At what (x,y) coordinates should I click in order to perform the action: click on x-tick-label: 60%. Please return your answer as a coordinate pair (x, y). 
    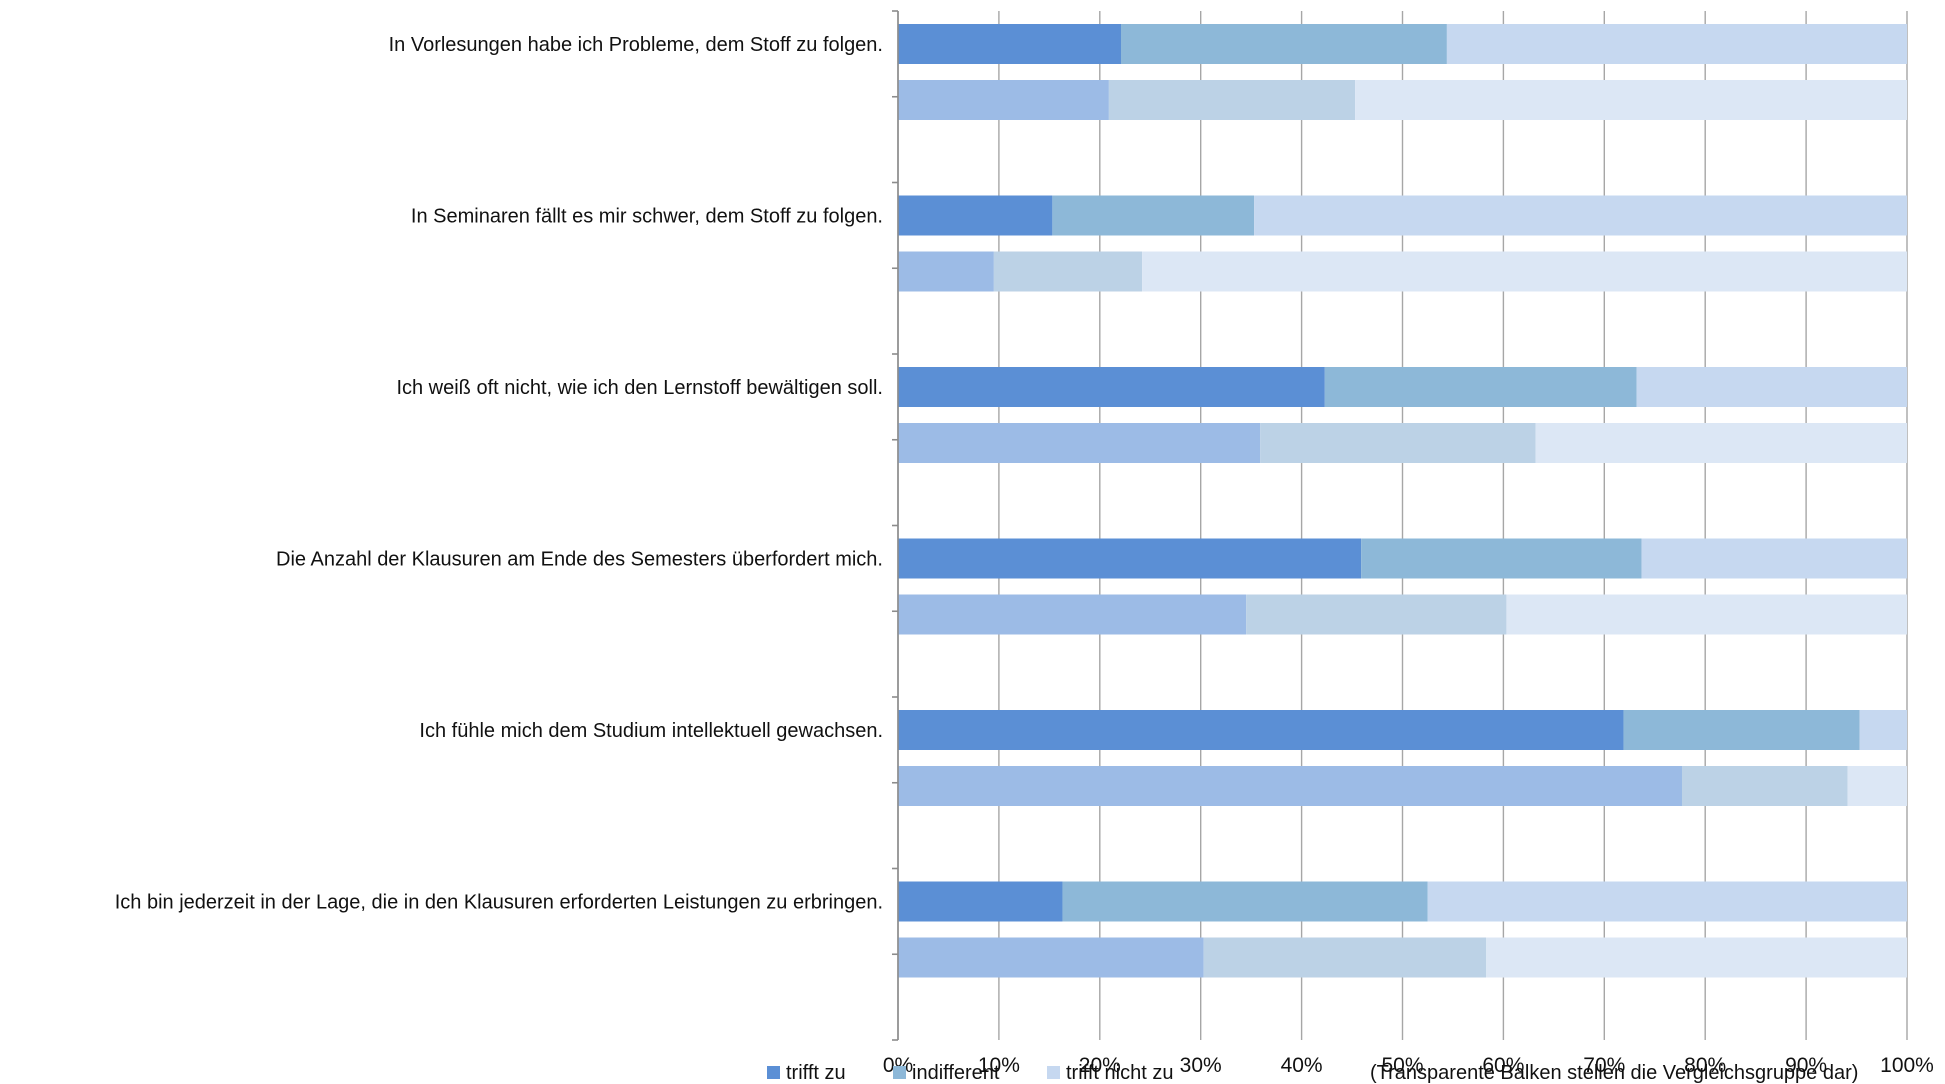
    Looking at the image, I should click on (1503, 1065).